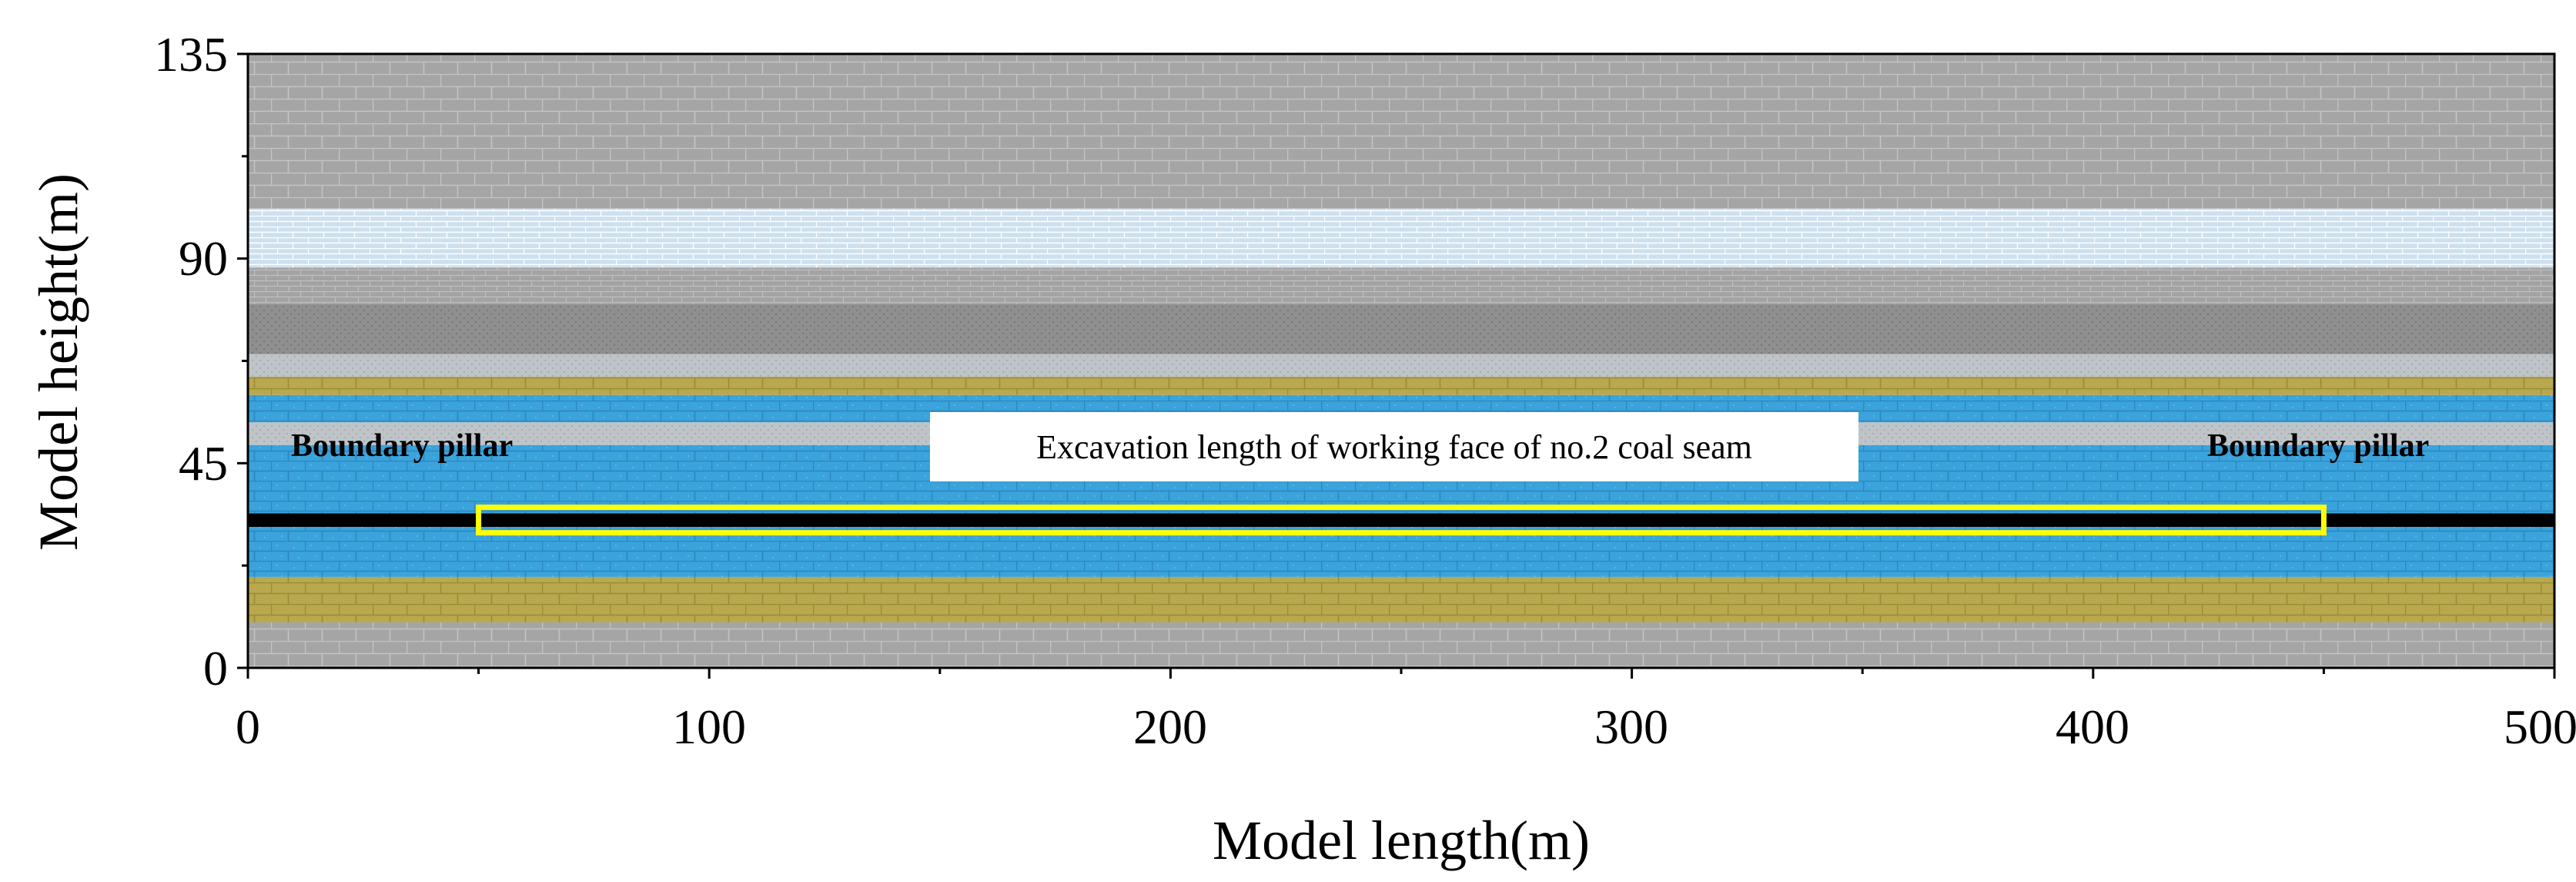 This screenshot has width=2576, height=882. What do you see at coordinates (1401, 238) in the screenshot?
I see `stratum-11-light-blue` at bounding box center [1401, 238].